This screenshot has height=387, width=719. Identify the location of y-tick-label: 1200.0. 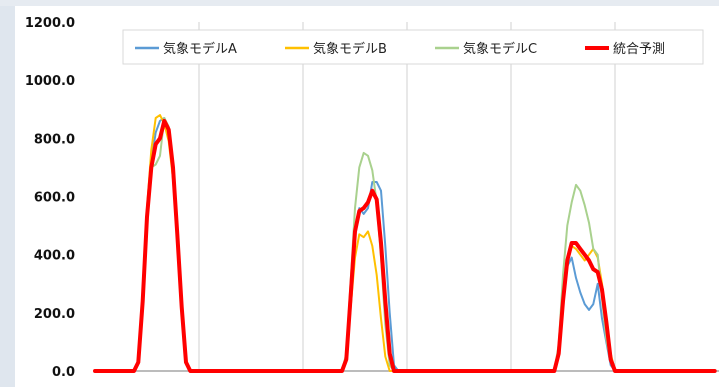
(50, 23).